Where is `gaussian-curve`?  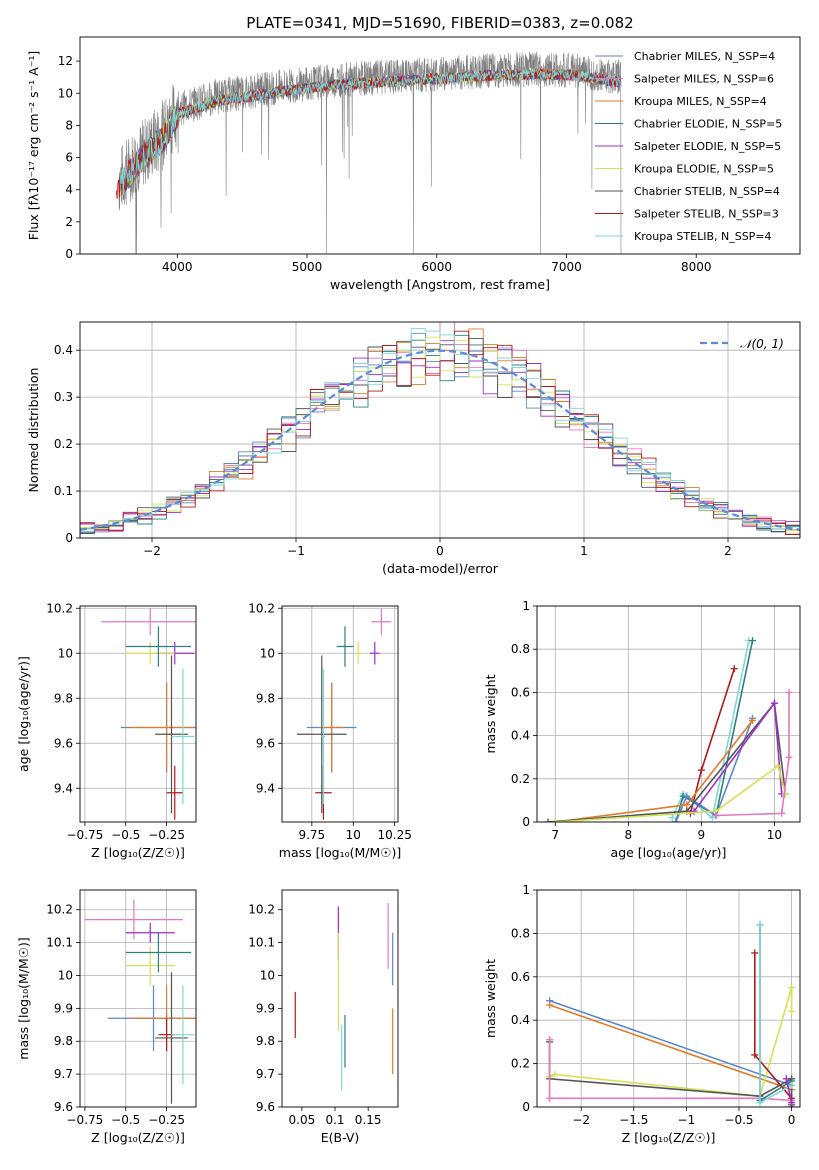
gaussian-curve is located at coordinates (440, 440).